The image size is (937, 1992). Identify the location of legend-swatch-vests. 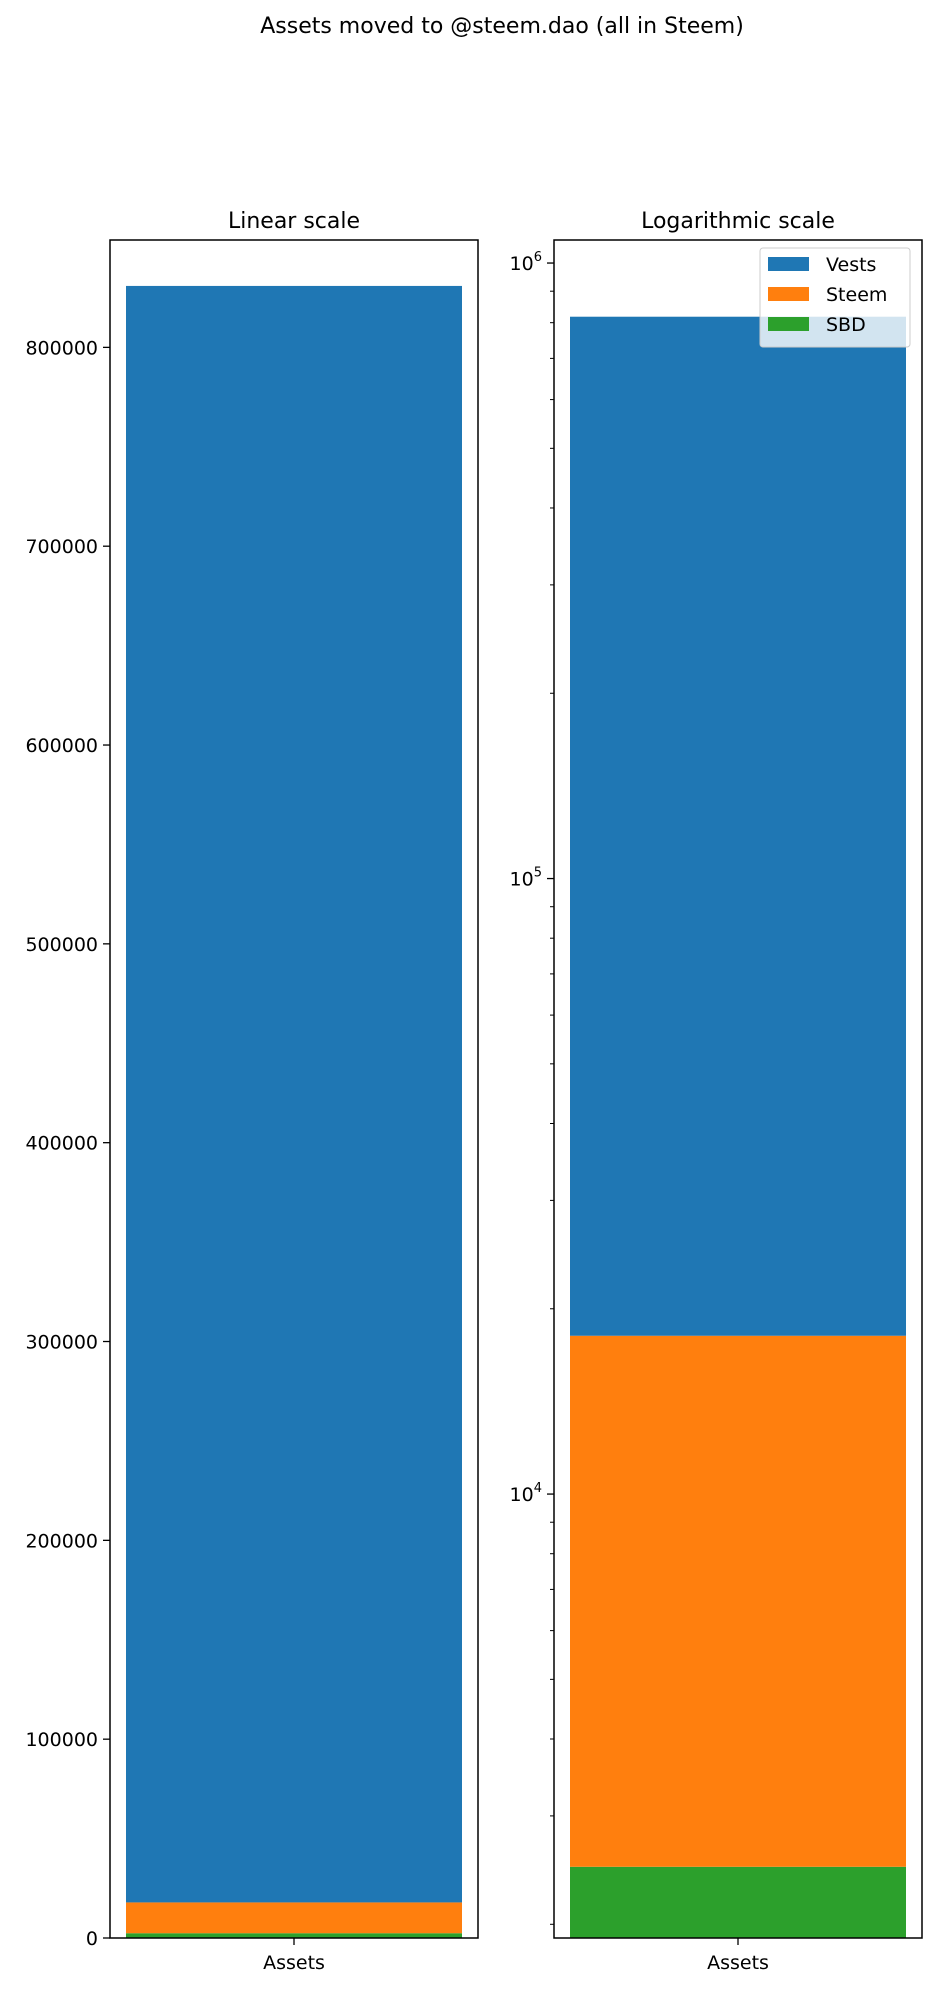
(788, 264).